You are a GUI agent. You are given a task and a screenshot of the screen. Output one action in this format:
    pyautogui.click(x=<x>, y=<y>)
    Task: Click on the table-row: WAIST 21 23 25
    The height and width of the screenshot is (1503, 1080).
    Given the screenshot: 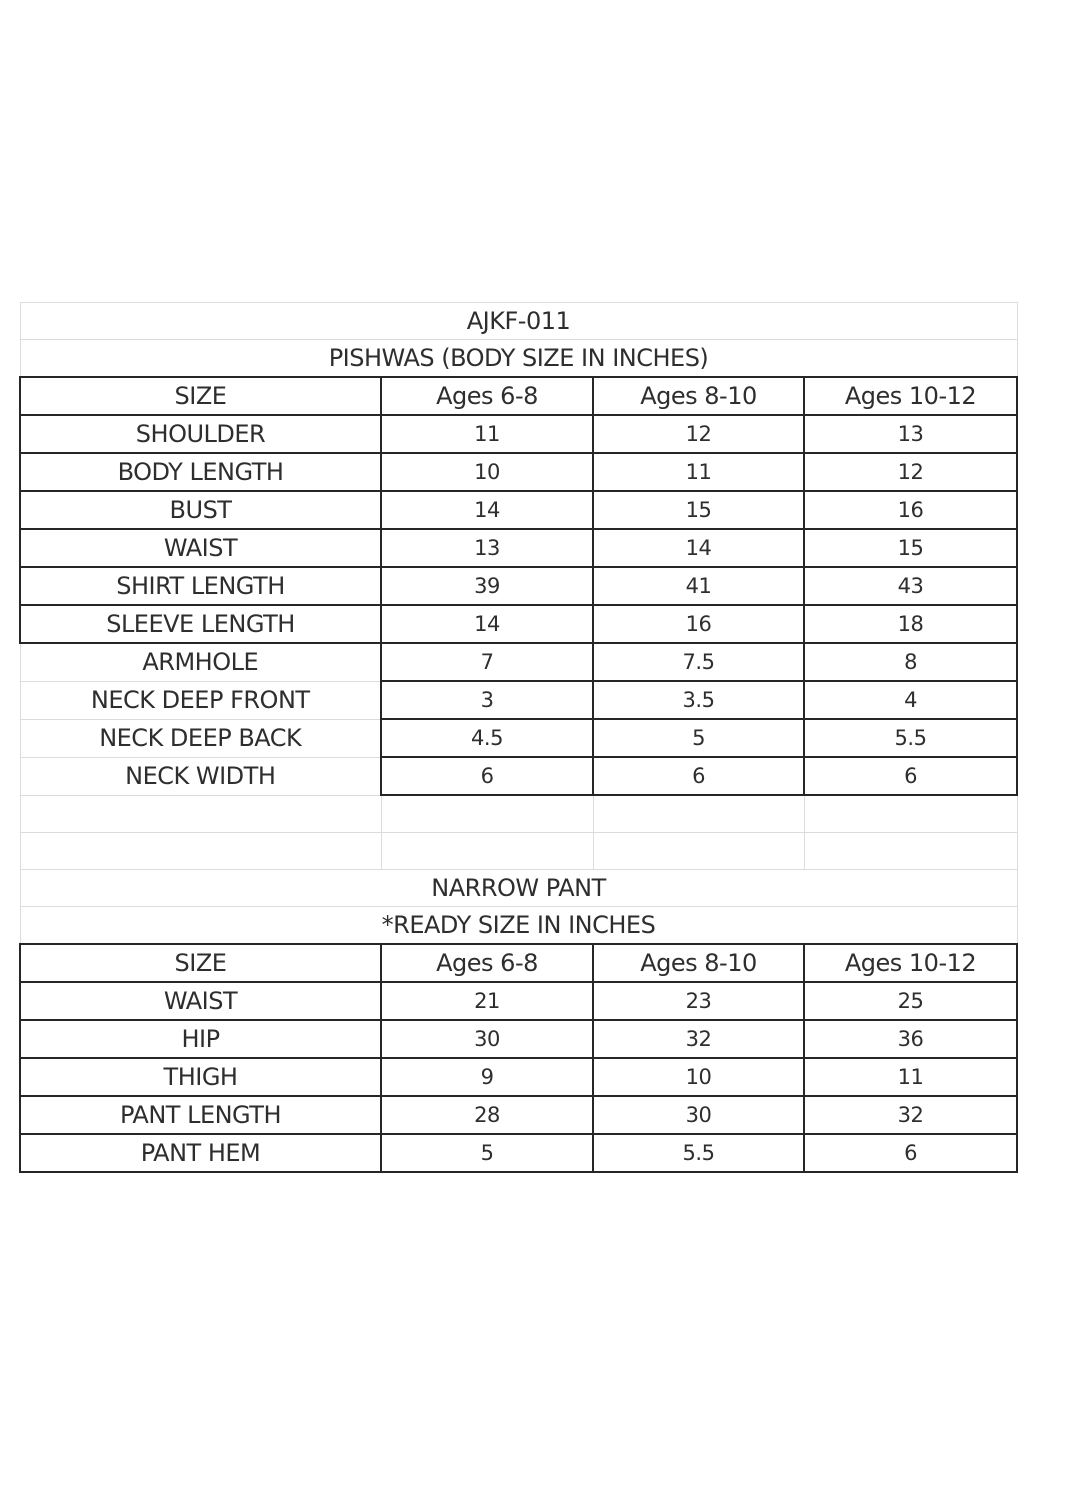 What is the action you would take?
    pyautogui.click(x=519, y=1001)
    